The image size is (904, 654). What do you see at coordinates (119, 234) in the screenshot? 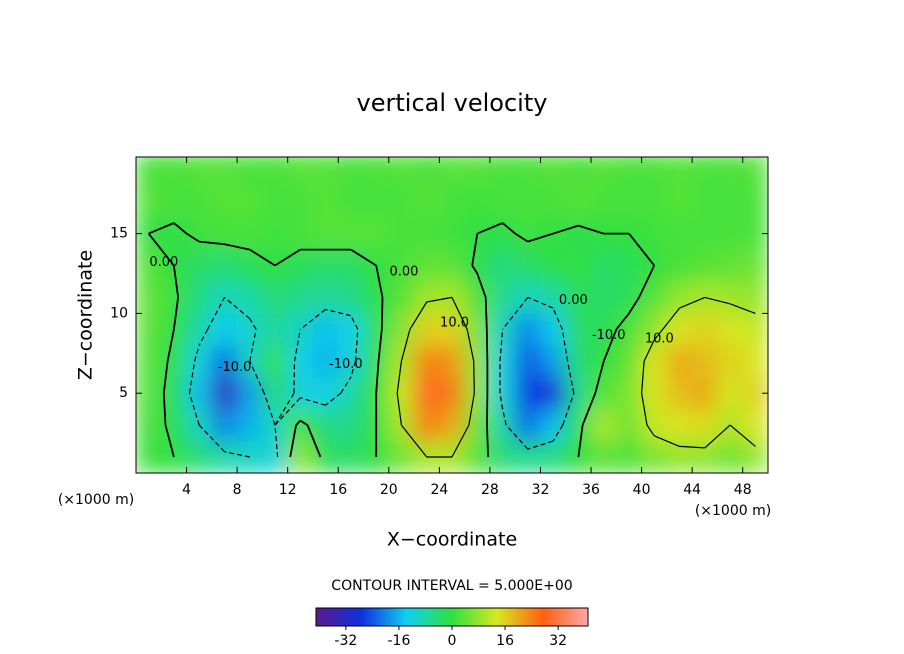
I see `y-tick-label: 15` at bounding box center [119, 234].